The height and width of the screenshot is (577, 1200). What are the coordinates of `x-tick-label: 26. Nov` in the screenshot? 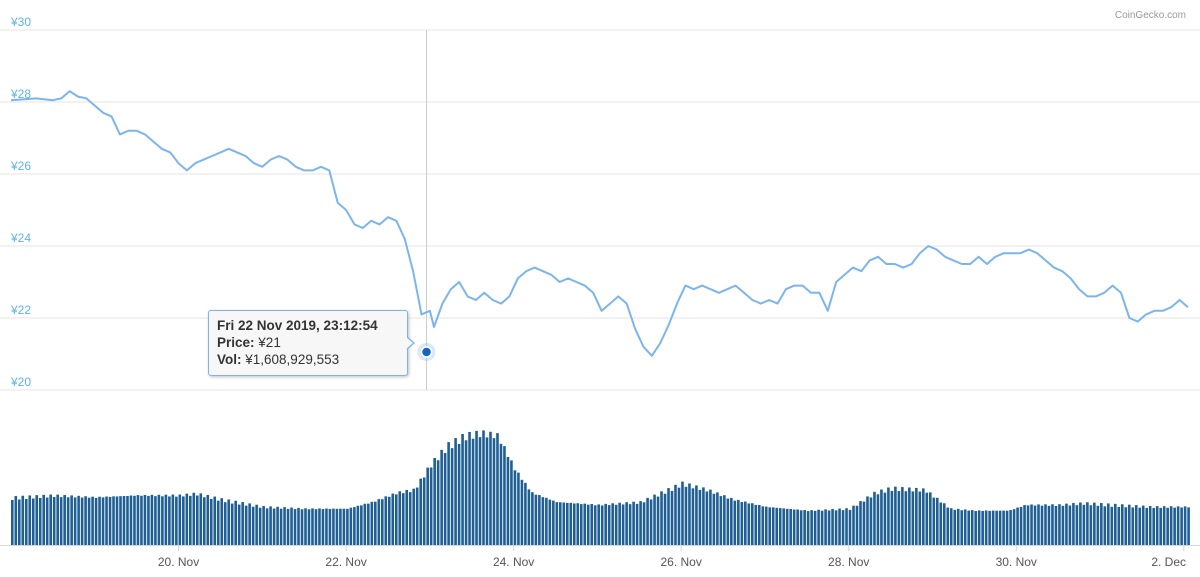 It's located at (680, 562).